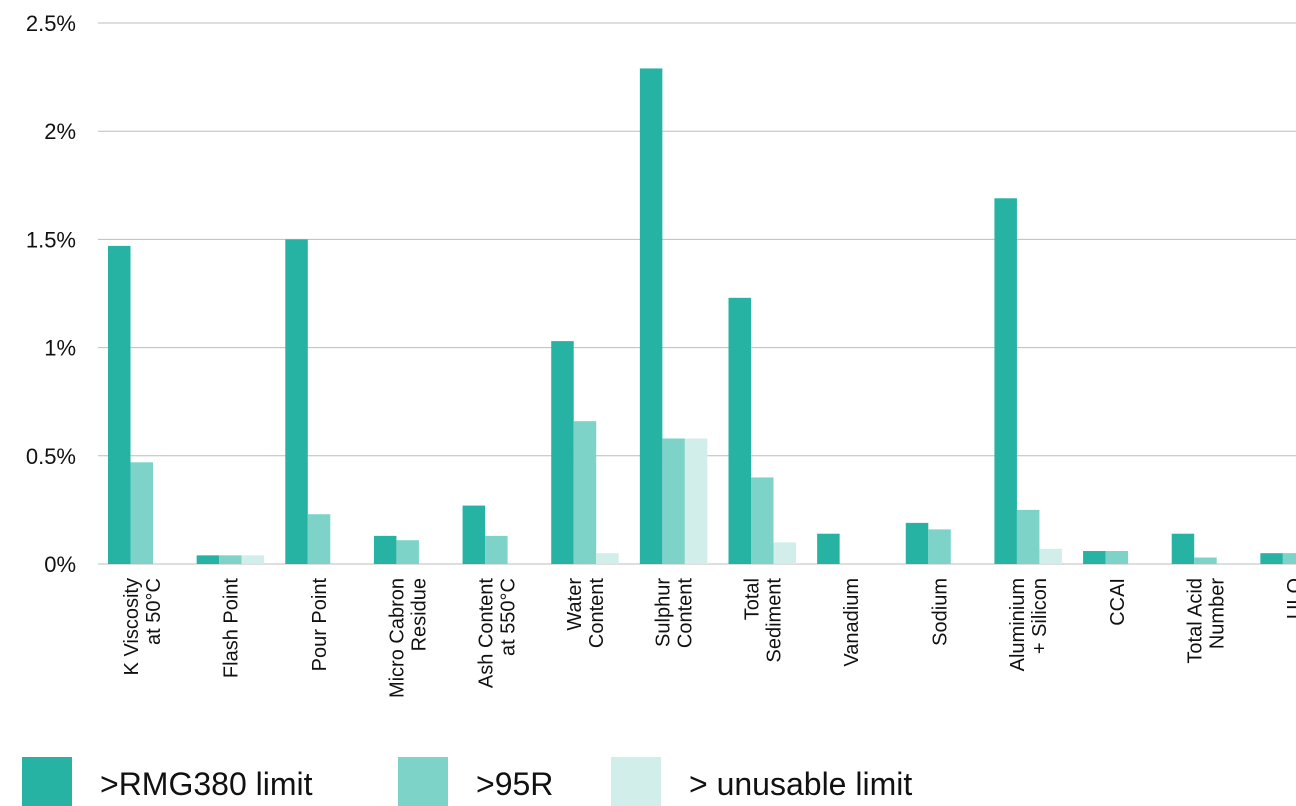 This screenshot has width=1296, height=806. Describe the element at coordinates (51, 239) in the screenshot. I see `y-tick-label: 1.5%` at that location.